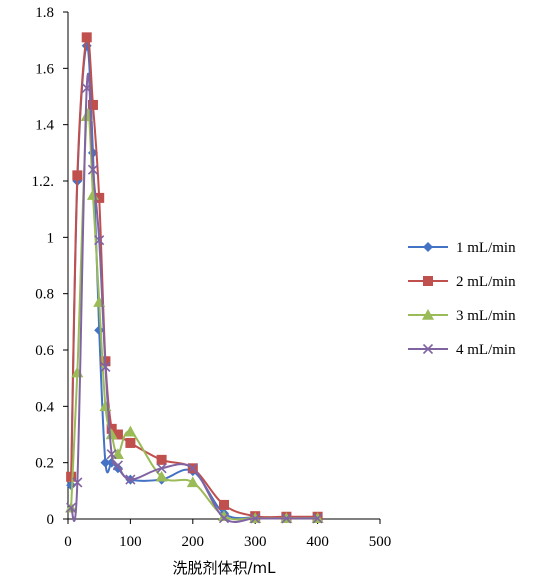 This screenshot has width=538, height=582. Describe the element at coordinates (44, 13) in the screenshot. I see `y-tick-label: 1.8` at that location.